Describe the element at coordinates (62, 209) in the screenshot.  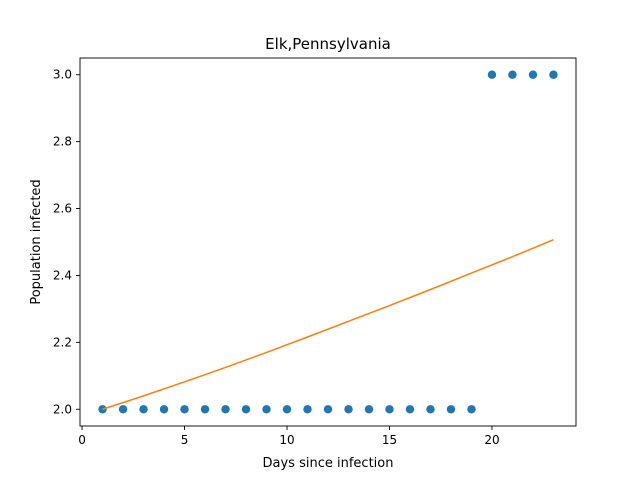
I see `y-tick-label: 2.6` at that location.